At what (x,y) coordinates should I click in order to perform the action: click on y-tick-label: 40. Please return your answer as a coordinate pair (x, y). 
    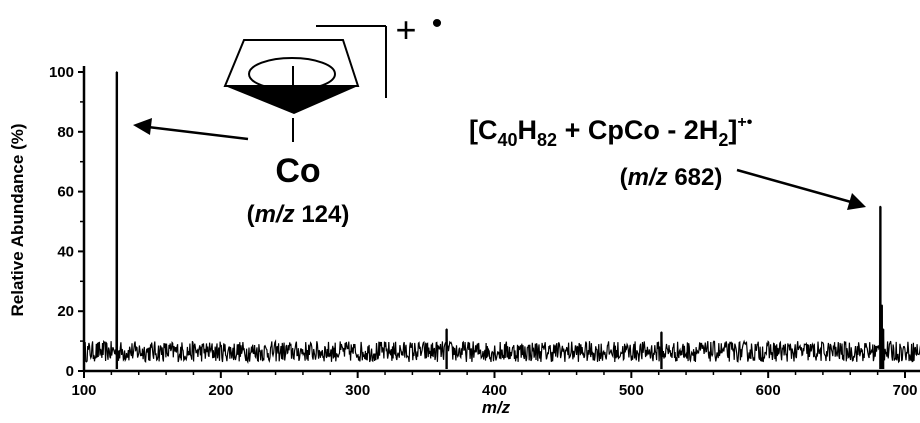
    Looking at the image, I should click on (65, 251).